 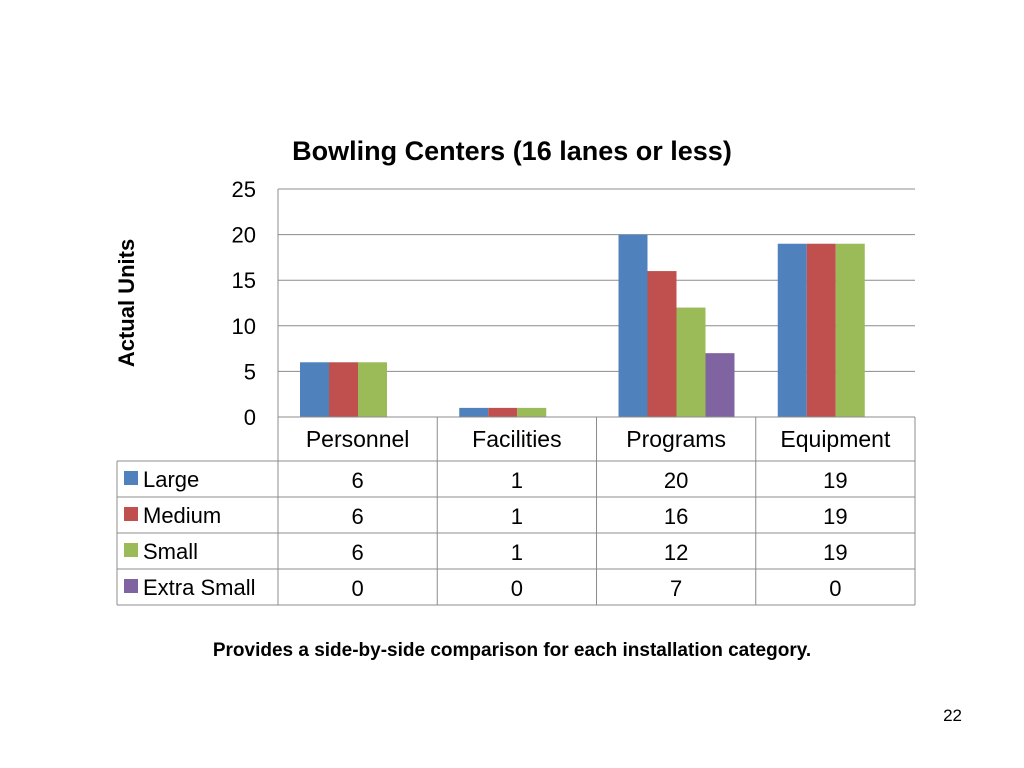 What do you see at coordinates (358, 439) in the screenshot?
I see `category-label: Personnel` at bounding box center [358, 439].